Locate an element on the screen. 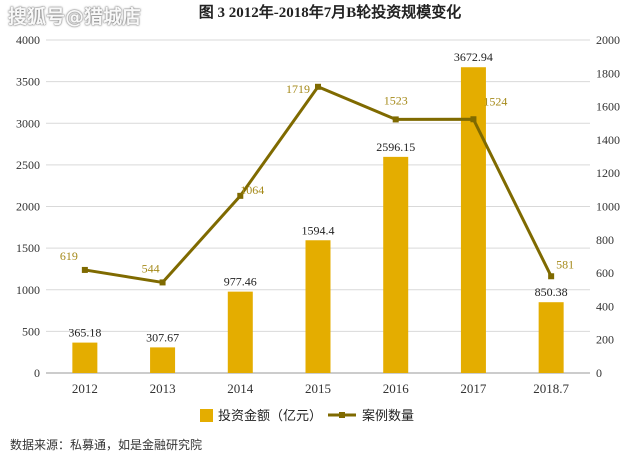 This screenshot has width=640, height=455. legend: 投资金额（亿元） 案例数量 is located at coordinates (307, 415).